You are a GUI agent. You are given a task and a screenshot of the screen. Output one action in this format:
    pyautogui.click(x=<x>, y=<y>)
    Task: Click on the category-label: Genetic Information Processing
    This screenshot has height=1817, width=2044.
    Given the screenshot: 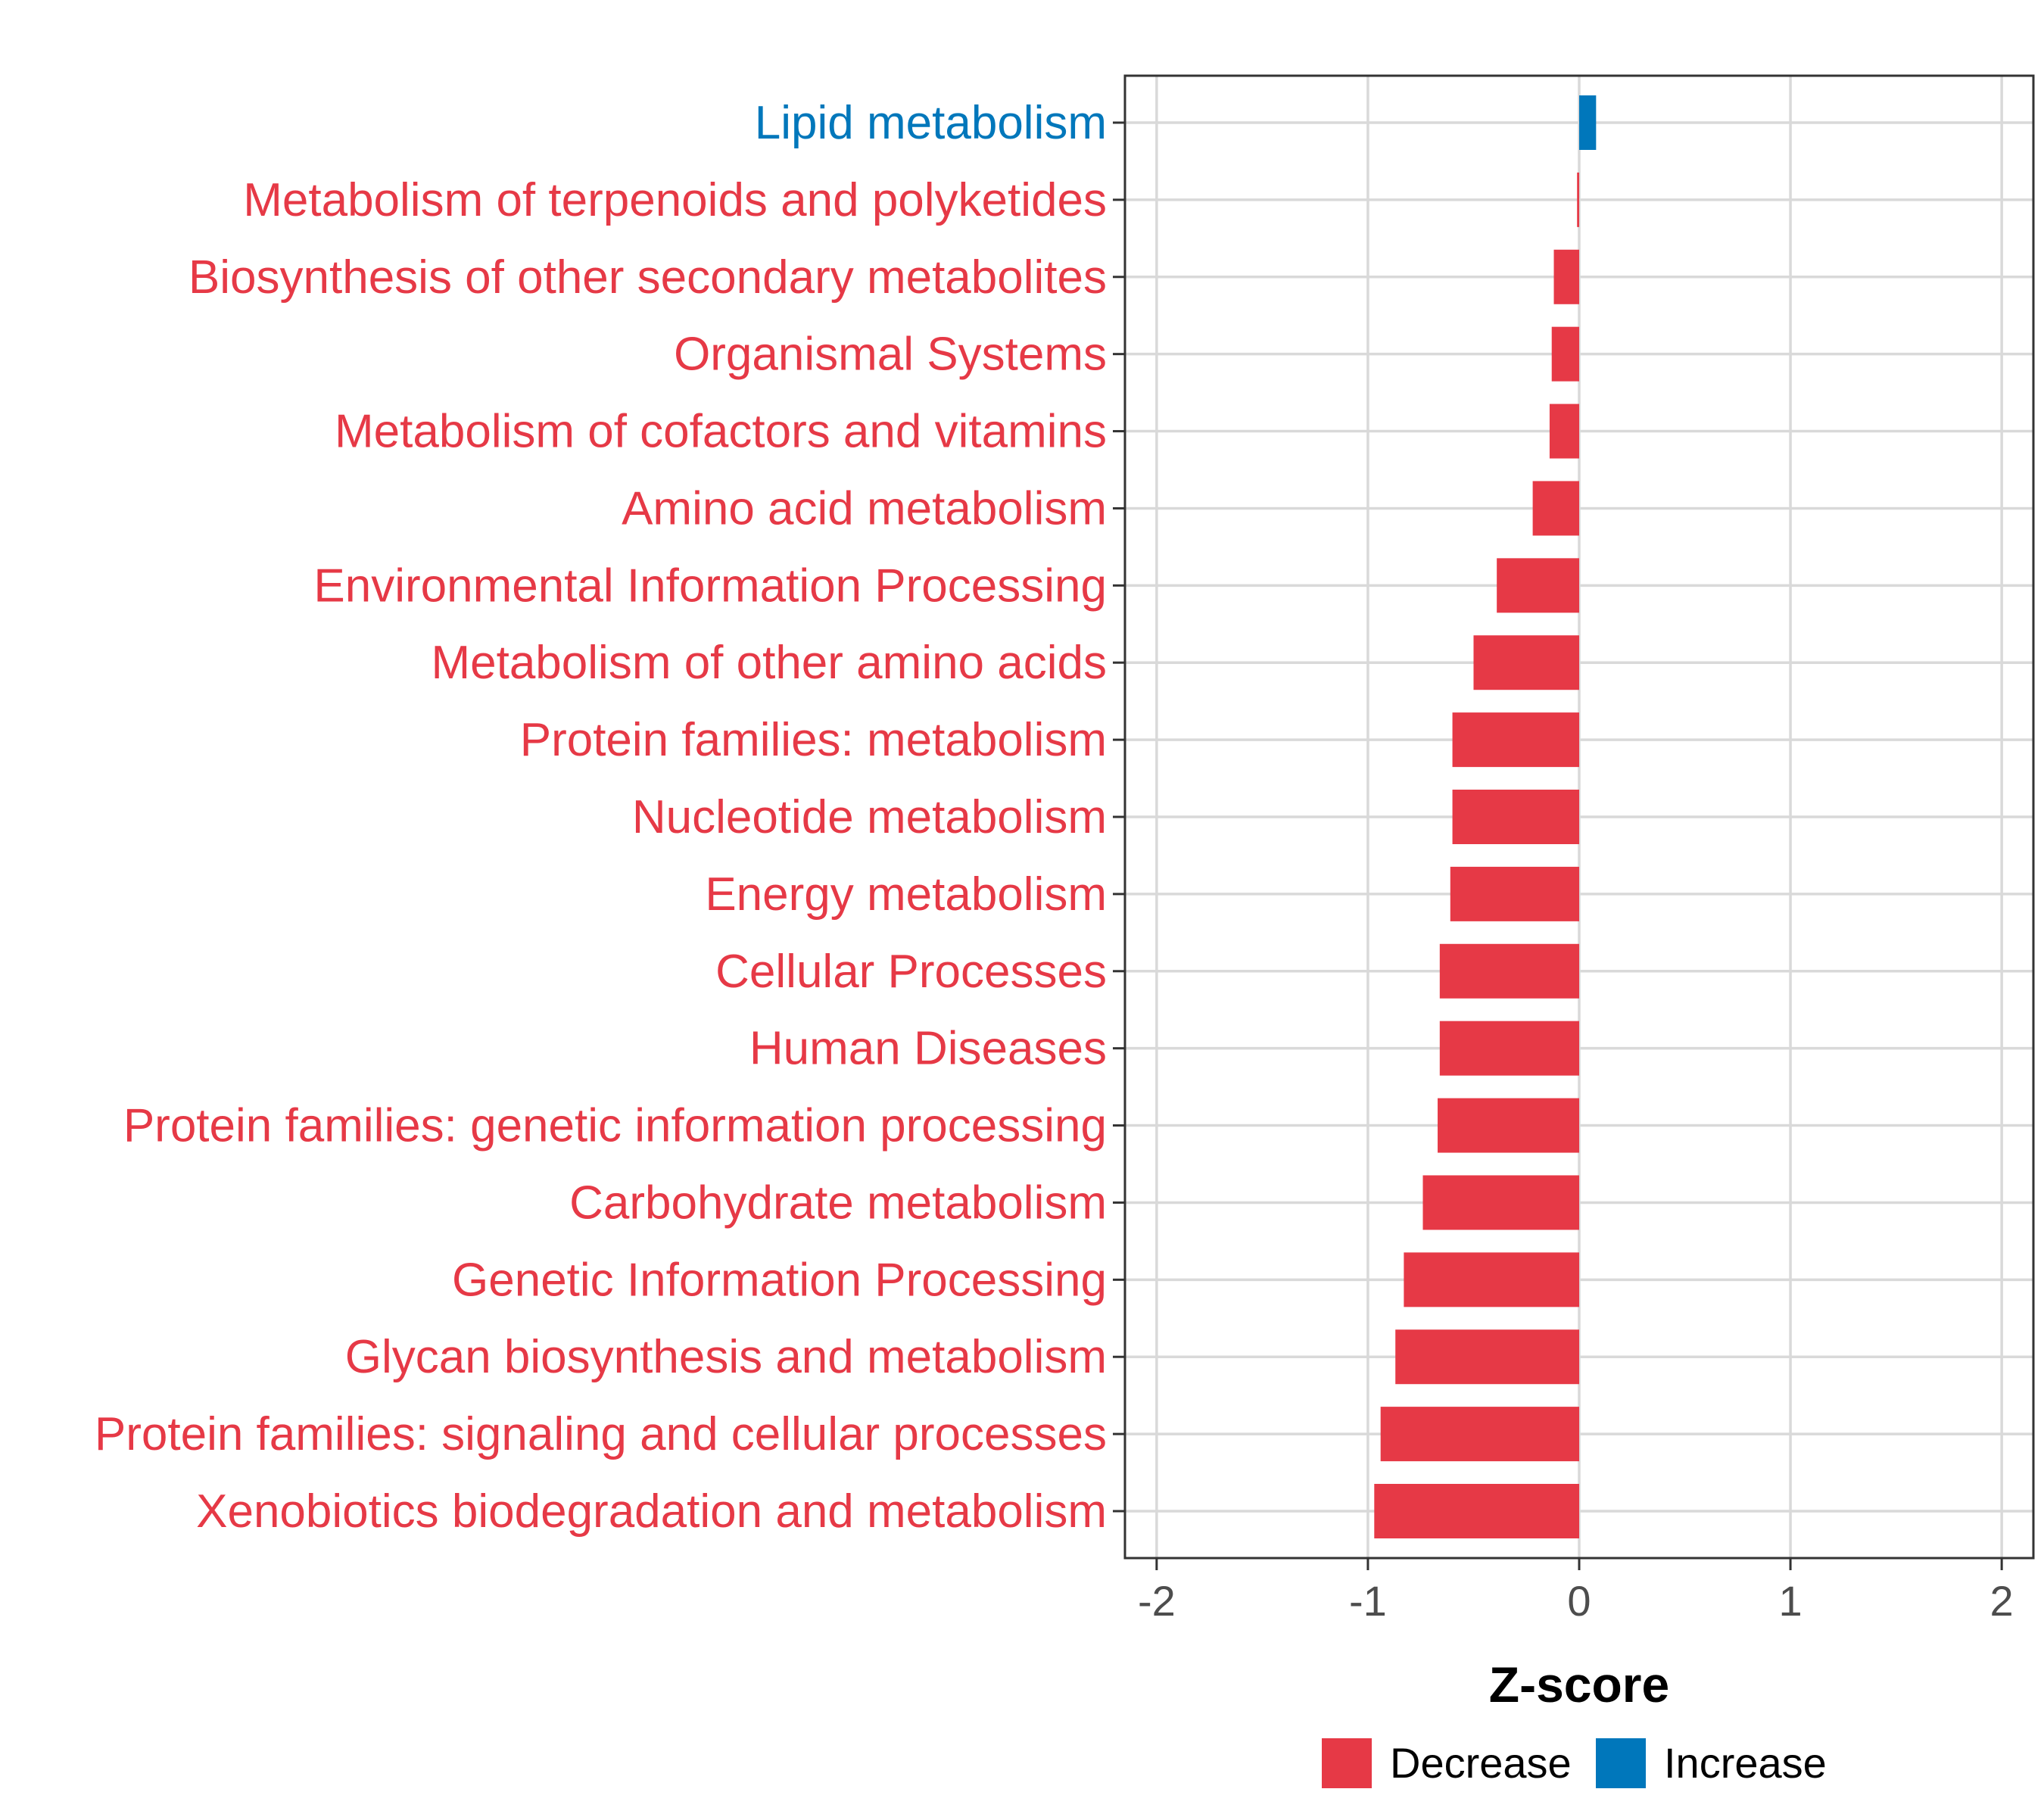 What is the action you would take?
    pyautogui.click(x=779, y=1280)
    